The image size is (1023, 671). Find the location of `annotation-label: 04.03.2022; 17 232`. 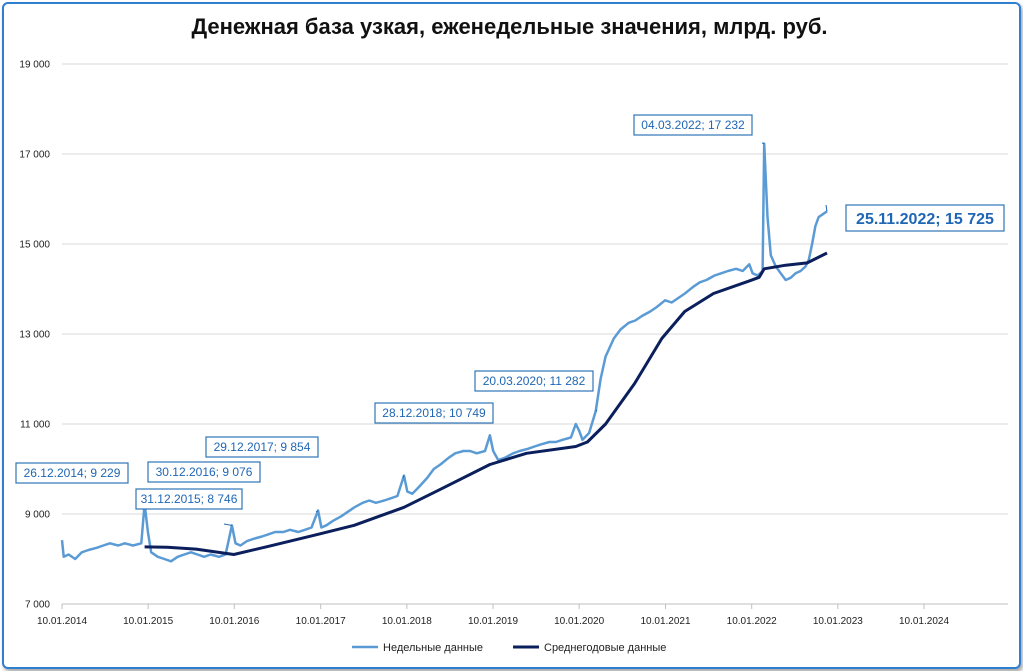

annotation-label: 04.03.2022; 17 232 is located at coordinates (693, 125).